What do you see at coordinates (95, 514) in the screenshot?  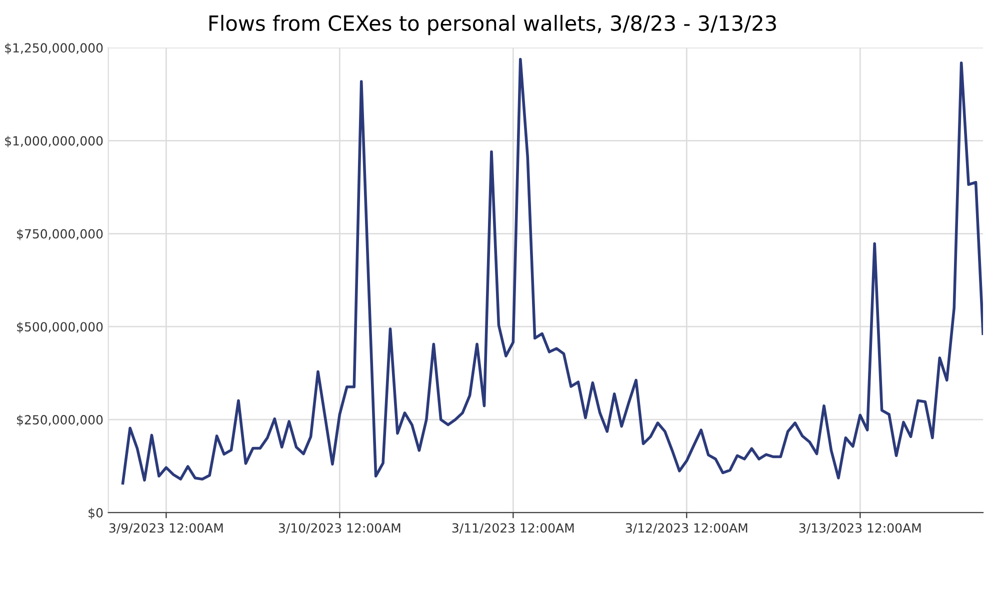 I see `y-tick-label: $0` at bounding box center [95, 514].